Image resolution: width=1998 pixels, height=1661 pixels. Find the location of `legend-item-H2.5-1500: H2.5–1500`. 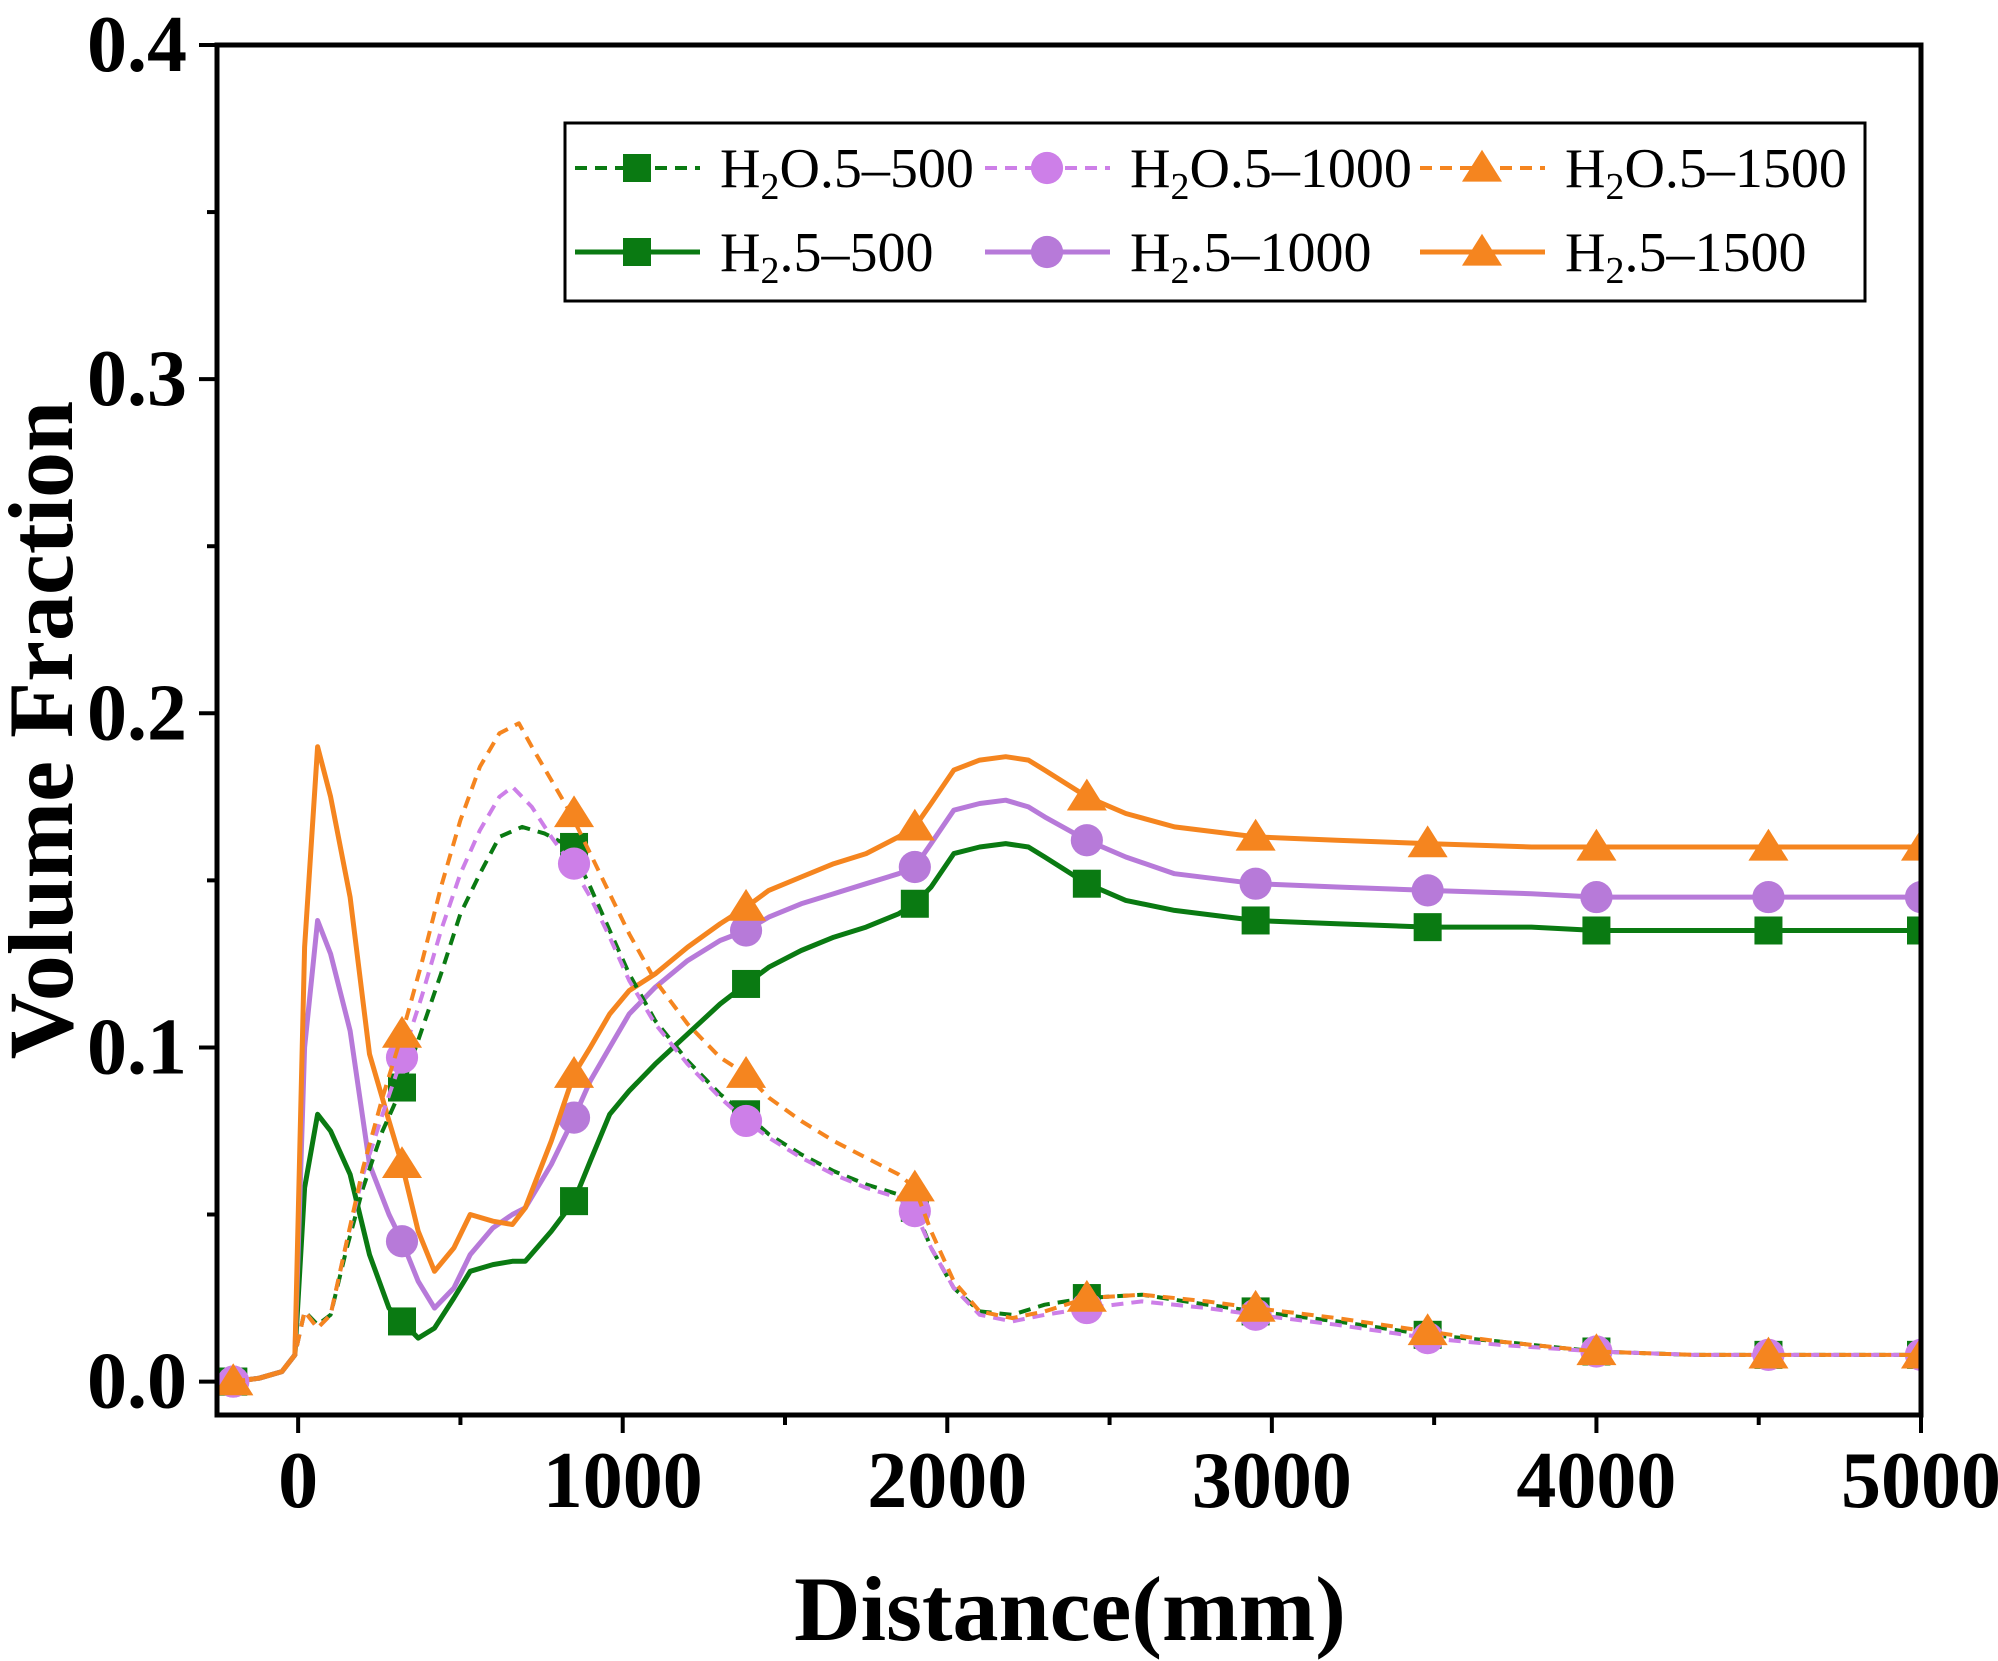

legend-item-H2.5-1500: H2.5–1500 is located at coordinates (1613, 257).